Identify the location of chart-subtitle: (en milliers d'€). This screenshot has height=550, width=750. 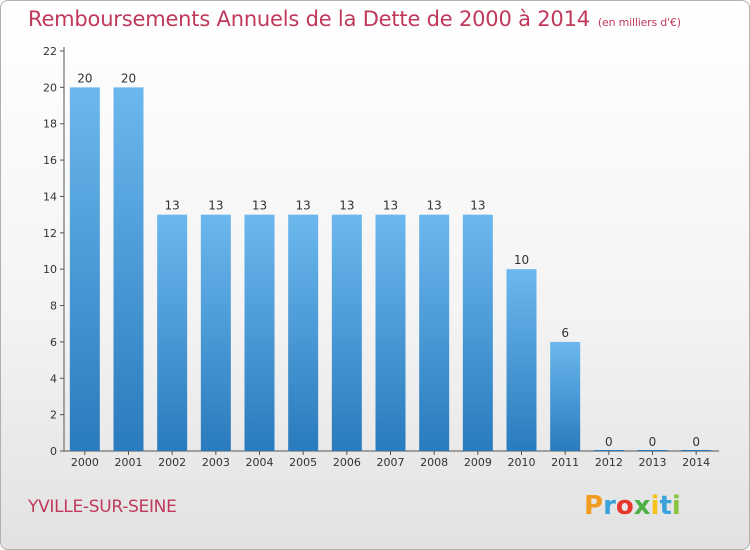
(639, 22).